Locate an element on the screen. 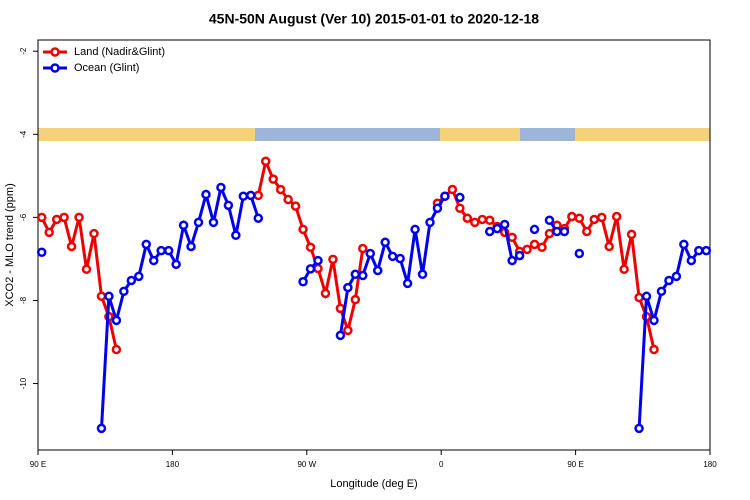  y-tick-label: -10 is located at coordinates (23, 383).